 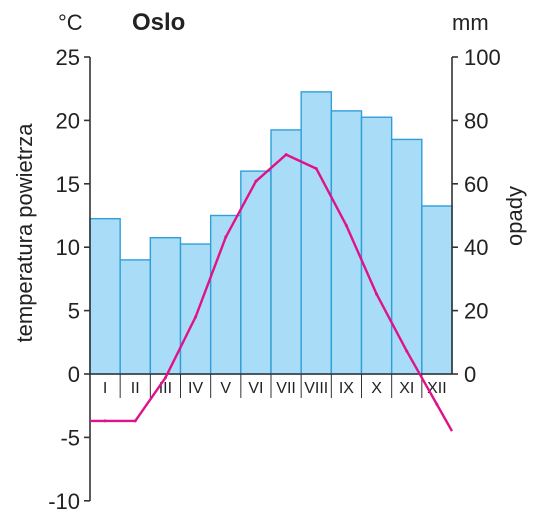 I want to click on month-label-XII: XII, so click(x=437, y=388).